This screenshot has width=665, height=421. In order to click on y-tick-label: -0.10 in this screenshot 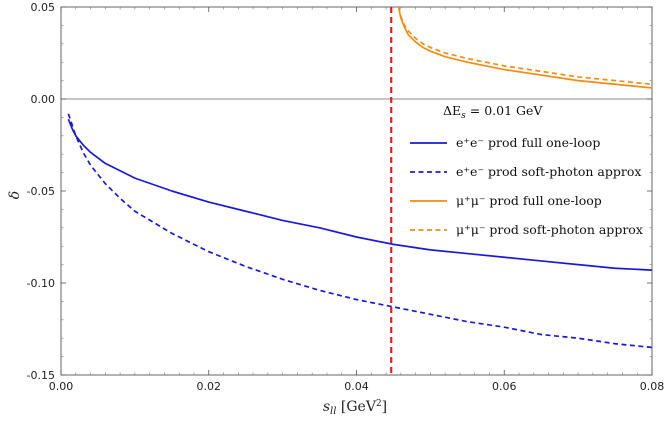, I will do `click(41, 283)`.